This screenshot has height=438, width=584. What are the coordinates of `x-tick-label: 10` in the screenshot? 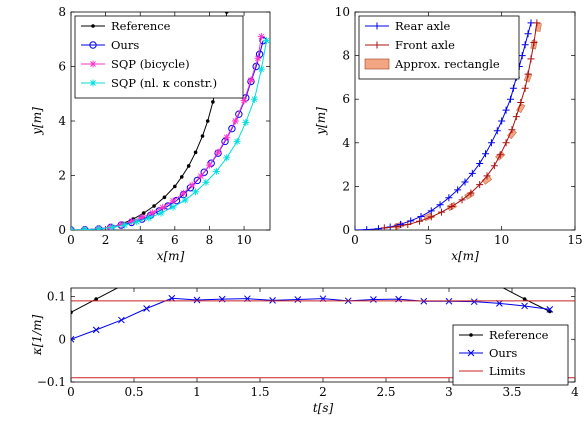 It's located at (243, 240).